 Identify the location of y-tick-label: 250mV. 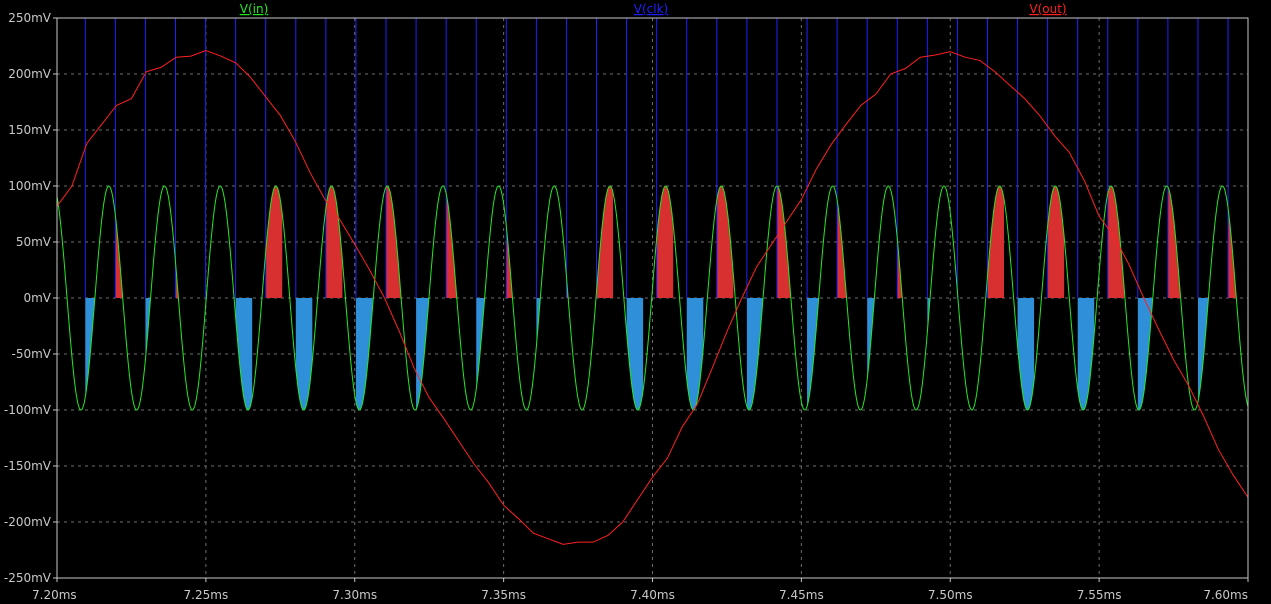
(30, 18).